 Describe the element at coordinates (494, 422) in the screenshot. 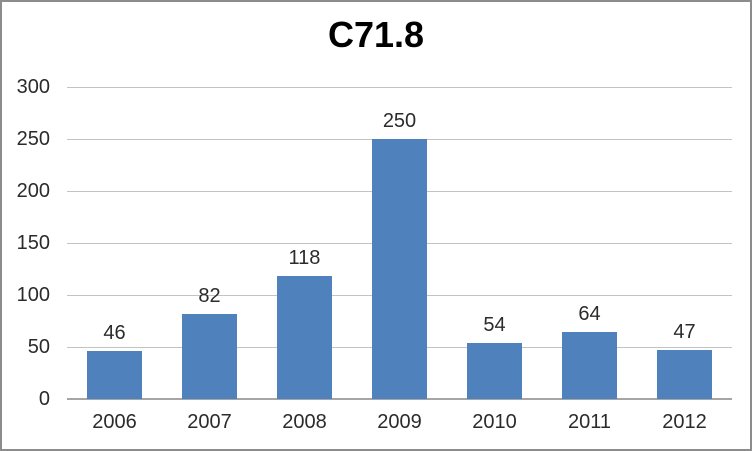

I see `x-tick-label: 2010` at that location.